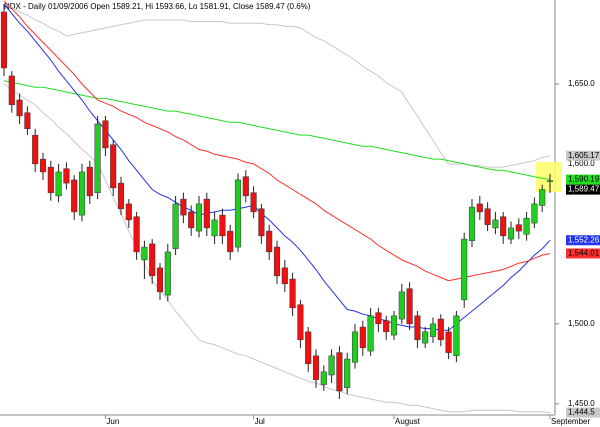 The width and height of the screenshot is (600, 427). What do you see at coordinates (581, 83) in the screenshot?
I see `y-tick-label: 1,650.0` at bounding box center [581, 83].